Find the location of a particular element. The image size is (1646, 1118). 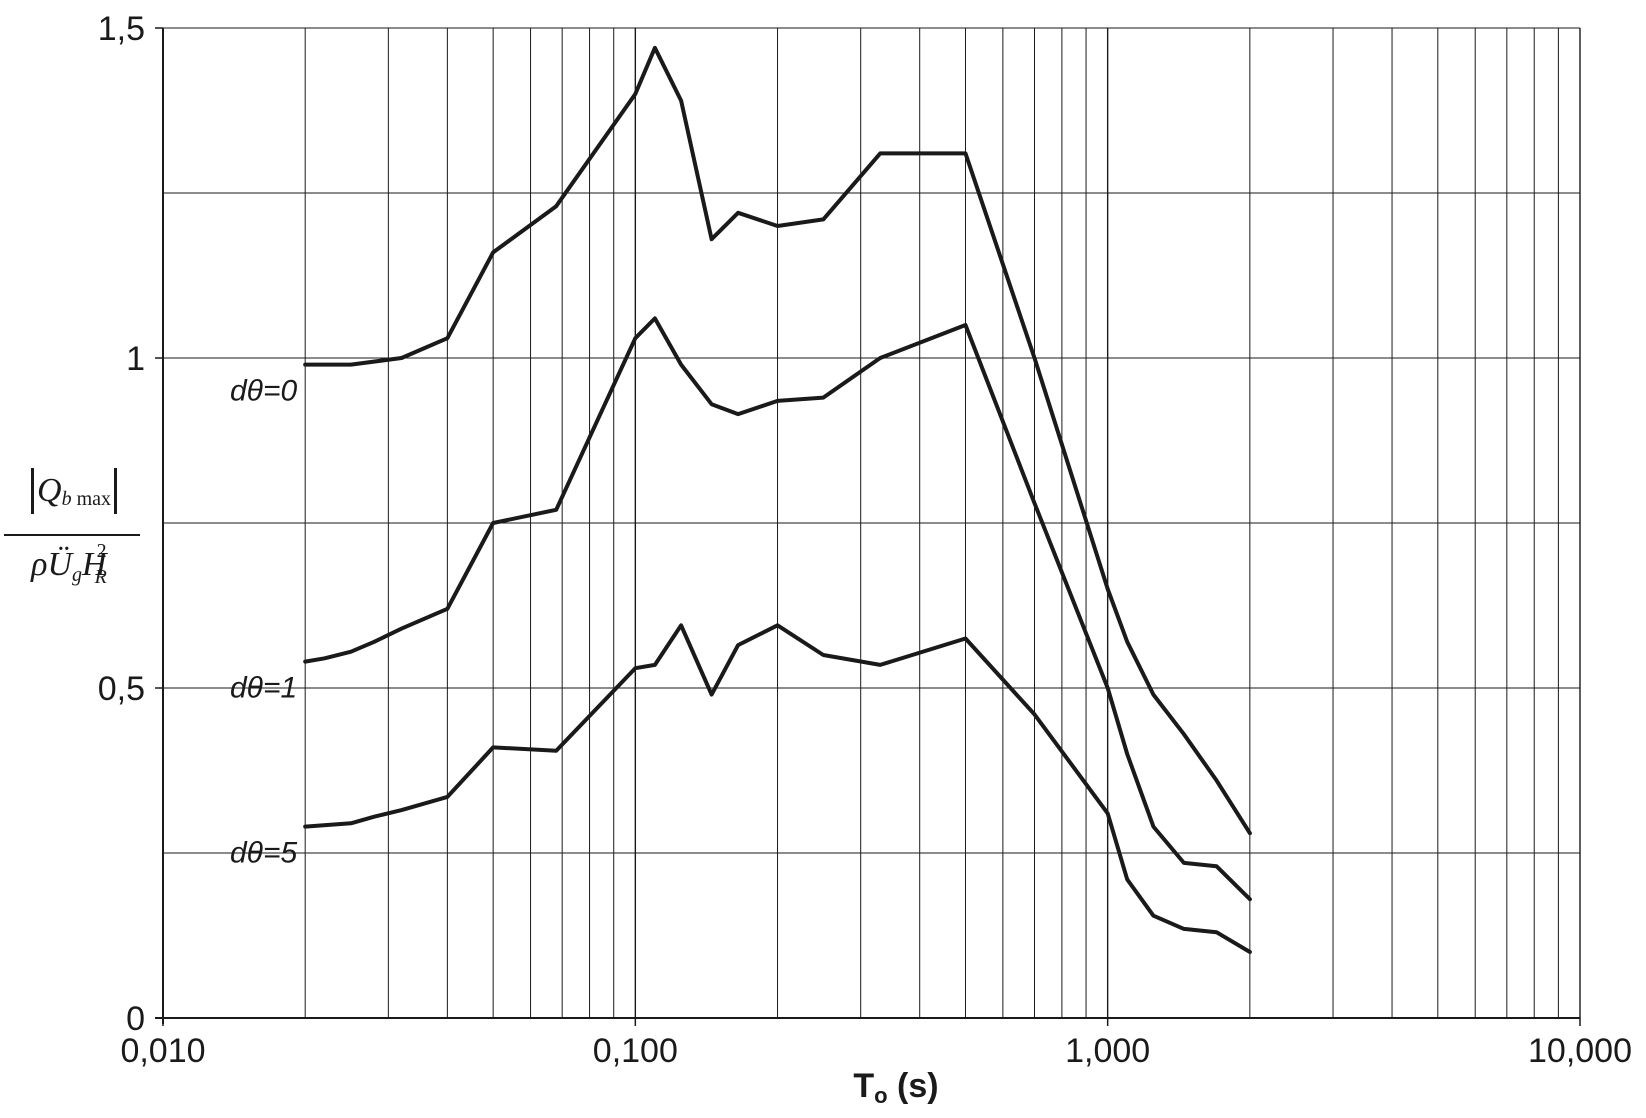

y-label-q-sub: b max is located at coordinates (86, 498).